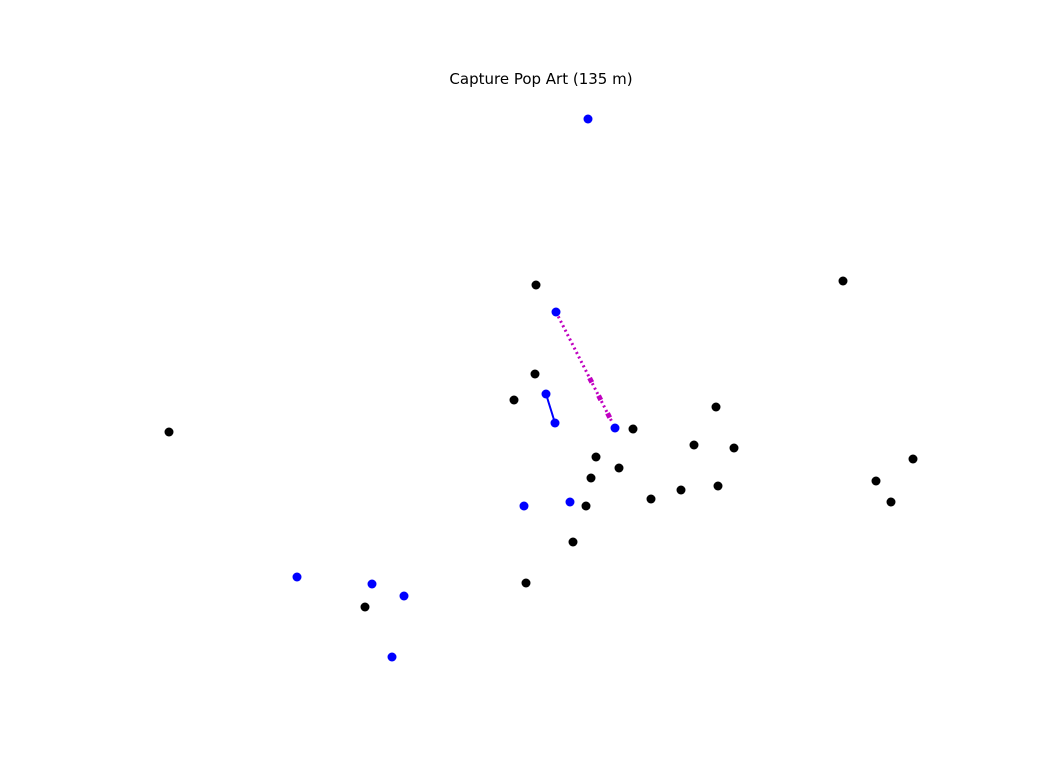 This screenshot has width=1056, height=768. I want to click on dotted-link-line, so click(584, 367).